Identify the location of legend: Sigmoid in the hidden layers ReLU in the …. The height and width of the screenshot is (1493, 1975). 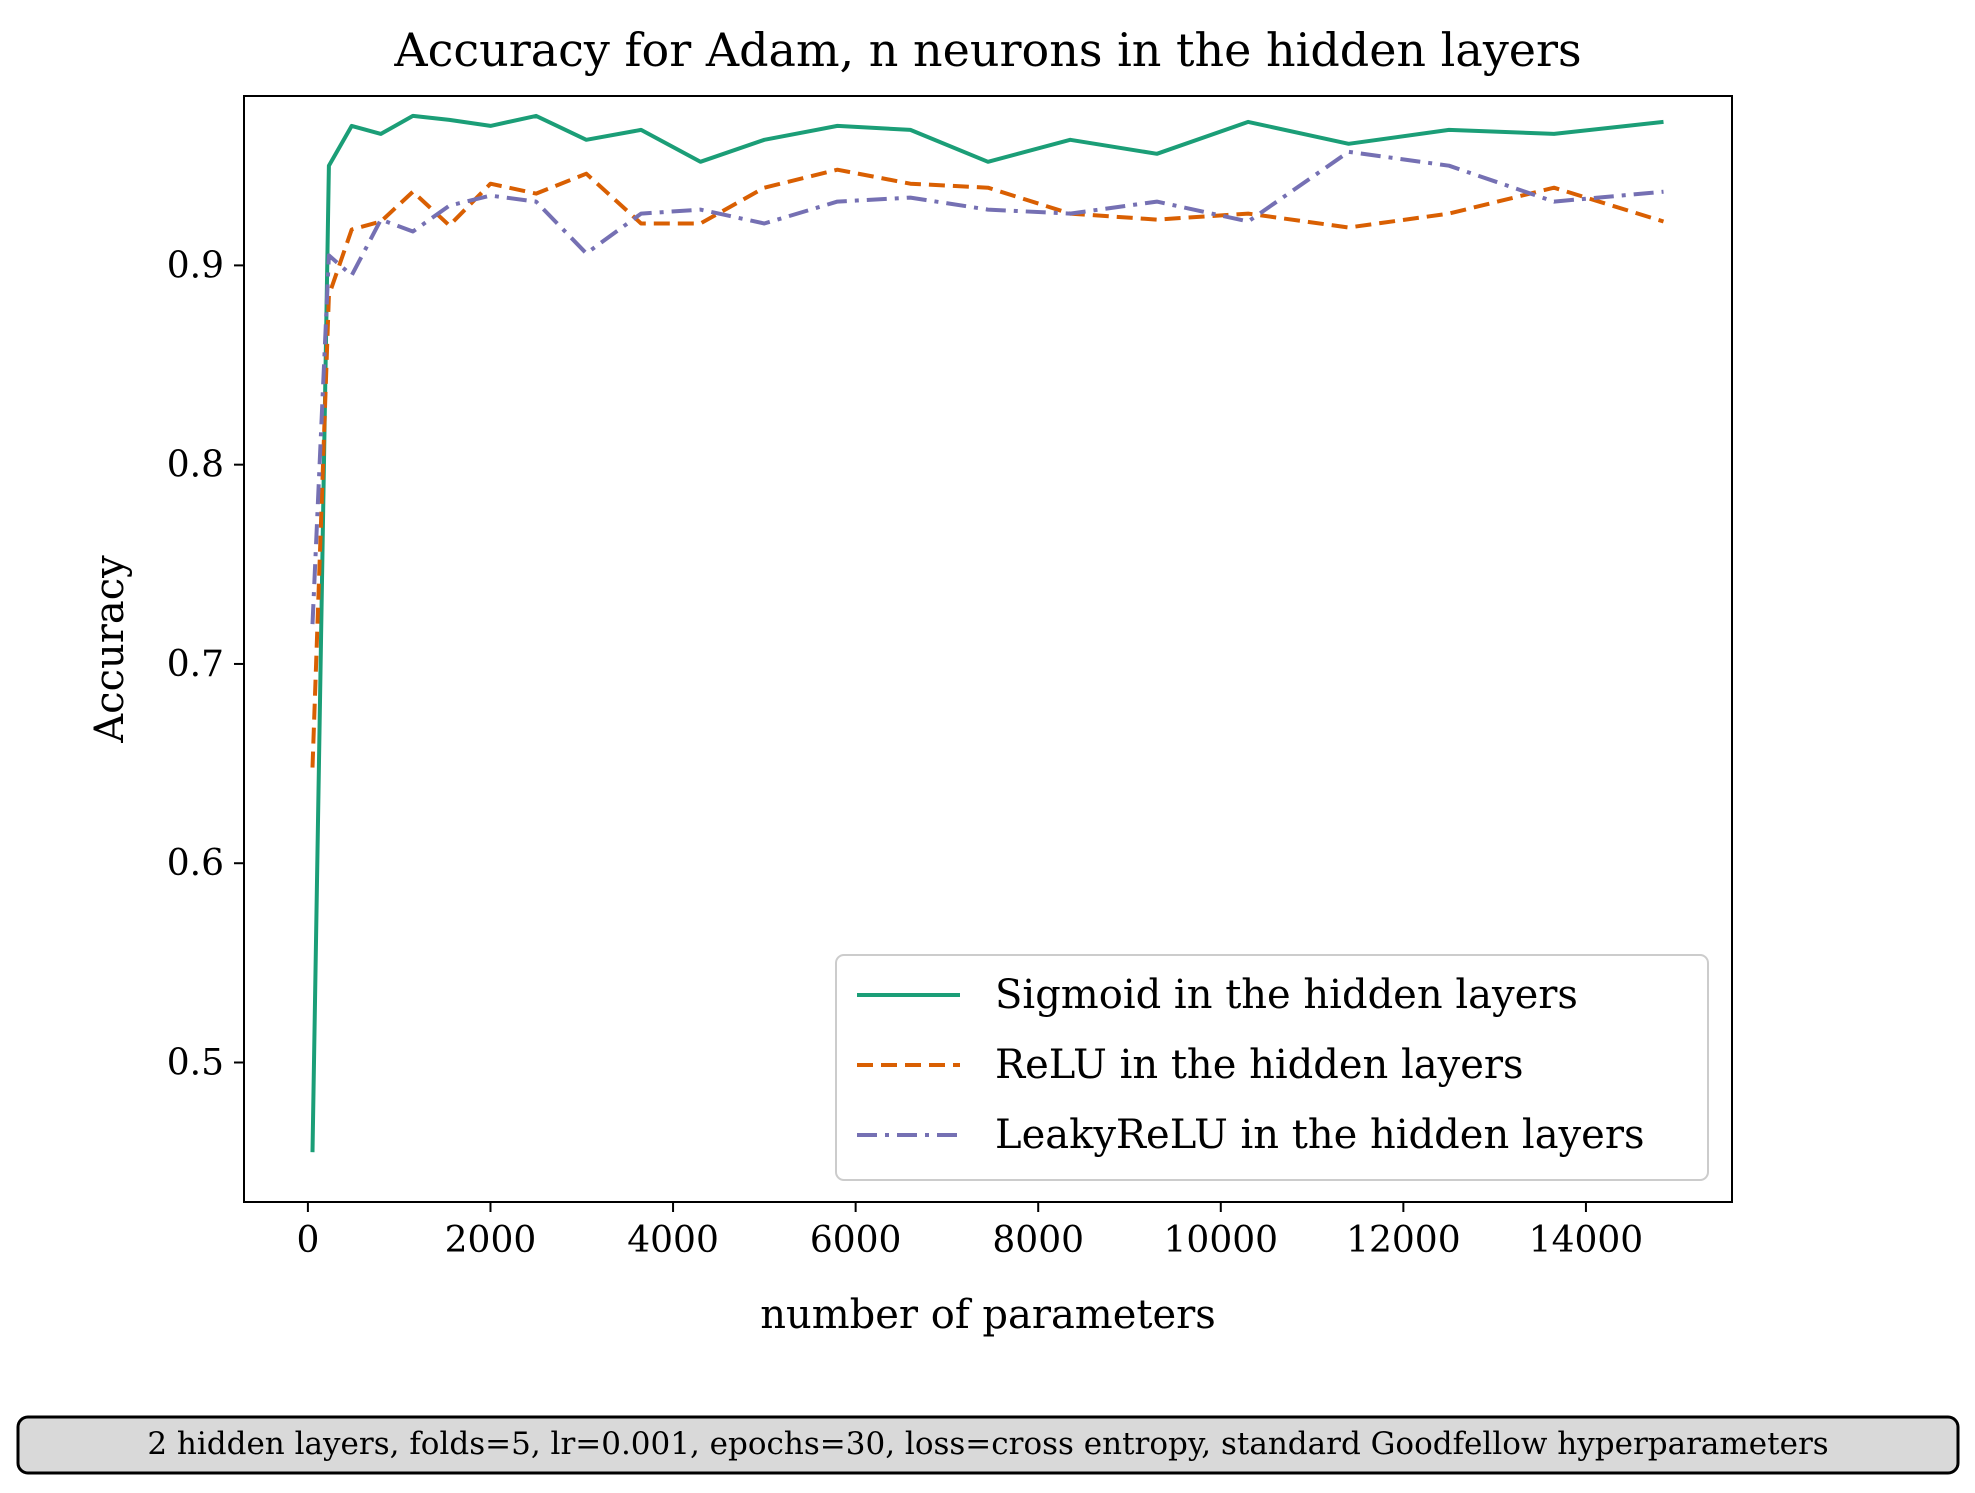
(1272, 1067).